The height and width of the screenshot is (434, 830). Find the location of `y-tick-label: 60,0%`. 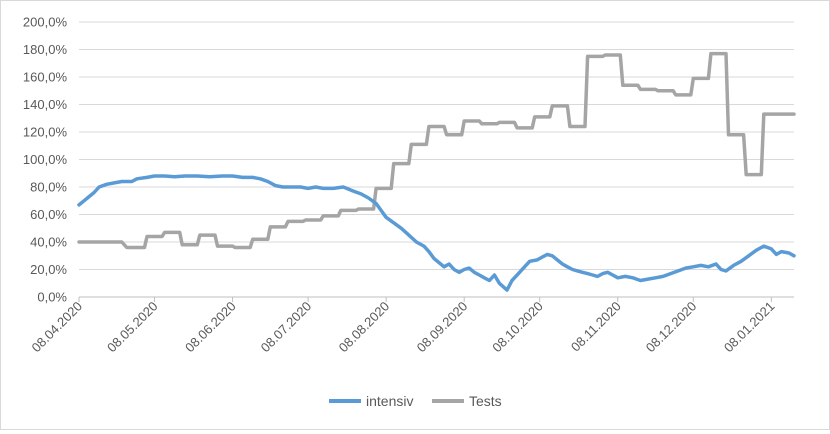

y-tick-label: 60,0% is located at coordinates (48, 214).